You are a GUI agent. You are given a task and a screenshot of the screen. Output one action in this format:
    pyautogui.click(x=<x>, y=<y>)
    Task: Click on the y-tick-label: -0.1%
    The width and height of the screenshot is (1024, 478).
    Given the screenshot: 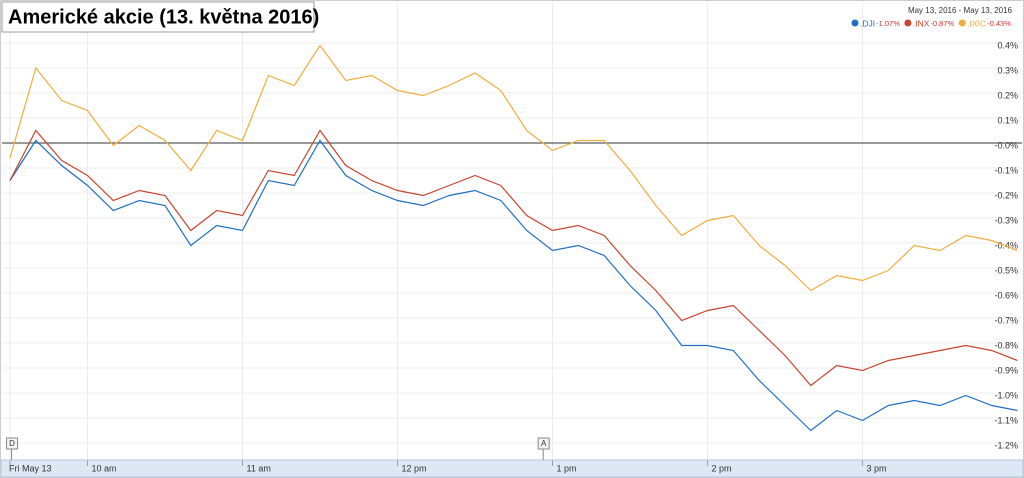 What is the action you would take?
    pyautogui.click(x=1006, y=170)
    